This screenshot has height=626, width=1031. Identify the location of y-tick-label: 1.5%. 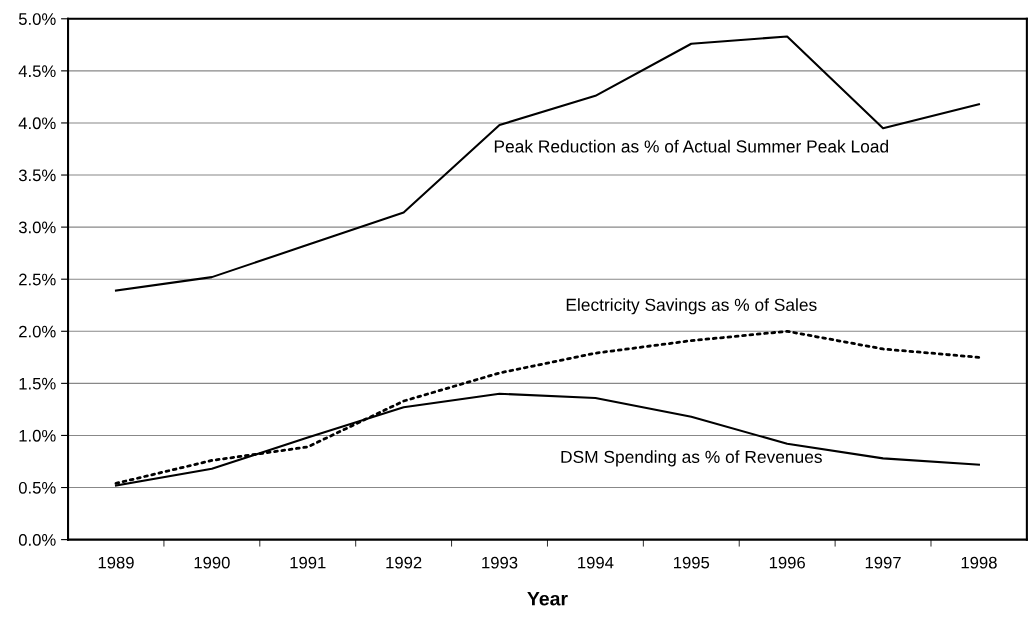
(37, 383).